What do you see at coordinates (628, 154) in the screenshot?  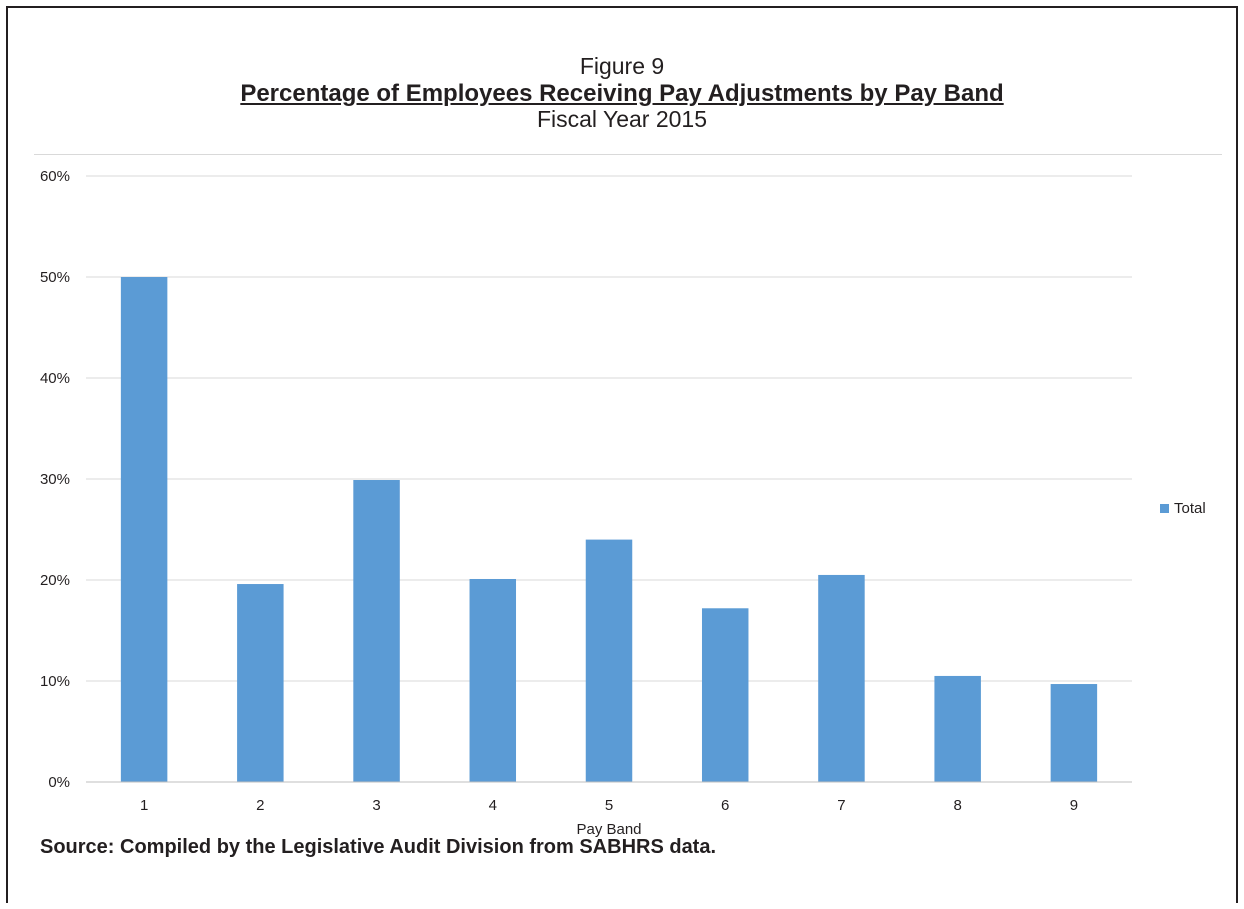 I see `title-divider` at bounding box center [628, 154].